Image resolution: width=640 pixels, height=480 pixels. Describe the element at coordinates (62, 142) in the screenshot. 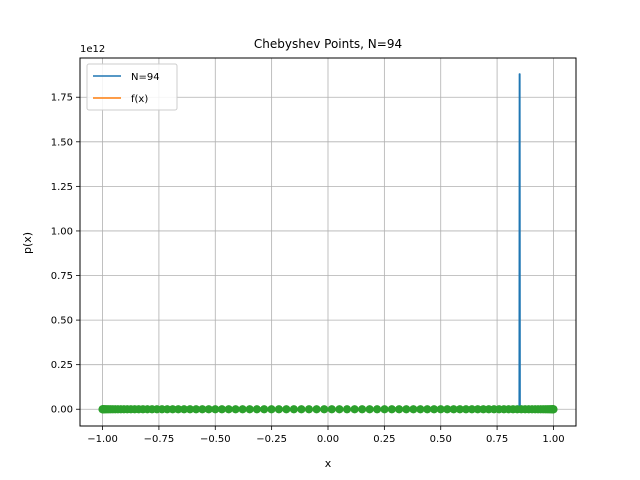

I see `y-tick-label: 1.50` at that location.